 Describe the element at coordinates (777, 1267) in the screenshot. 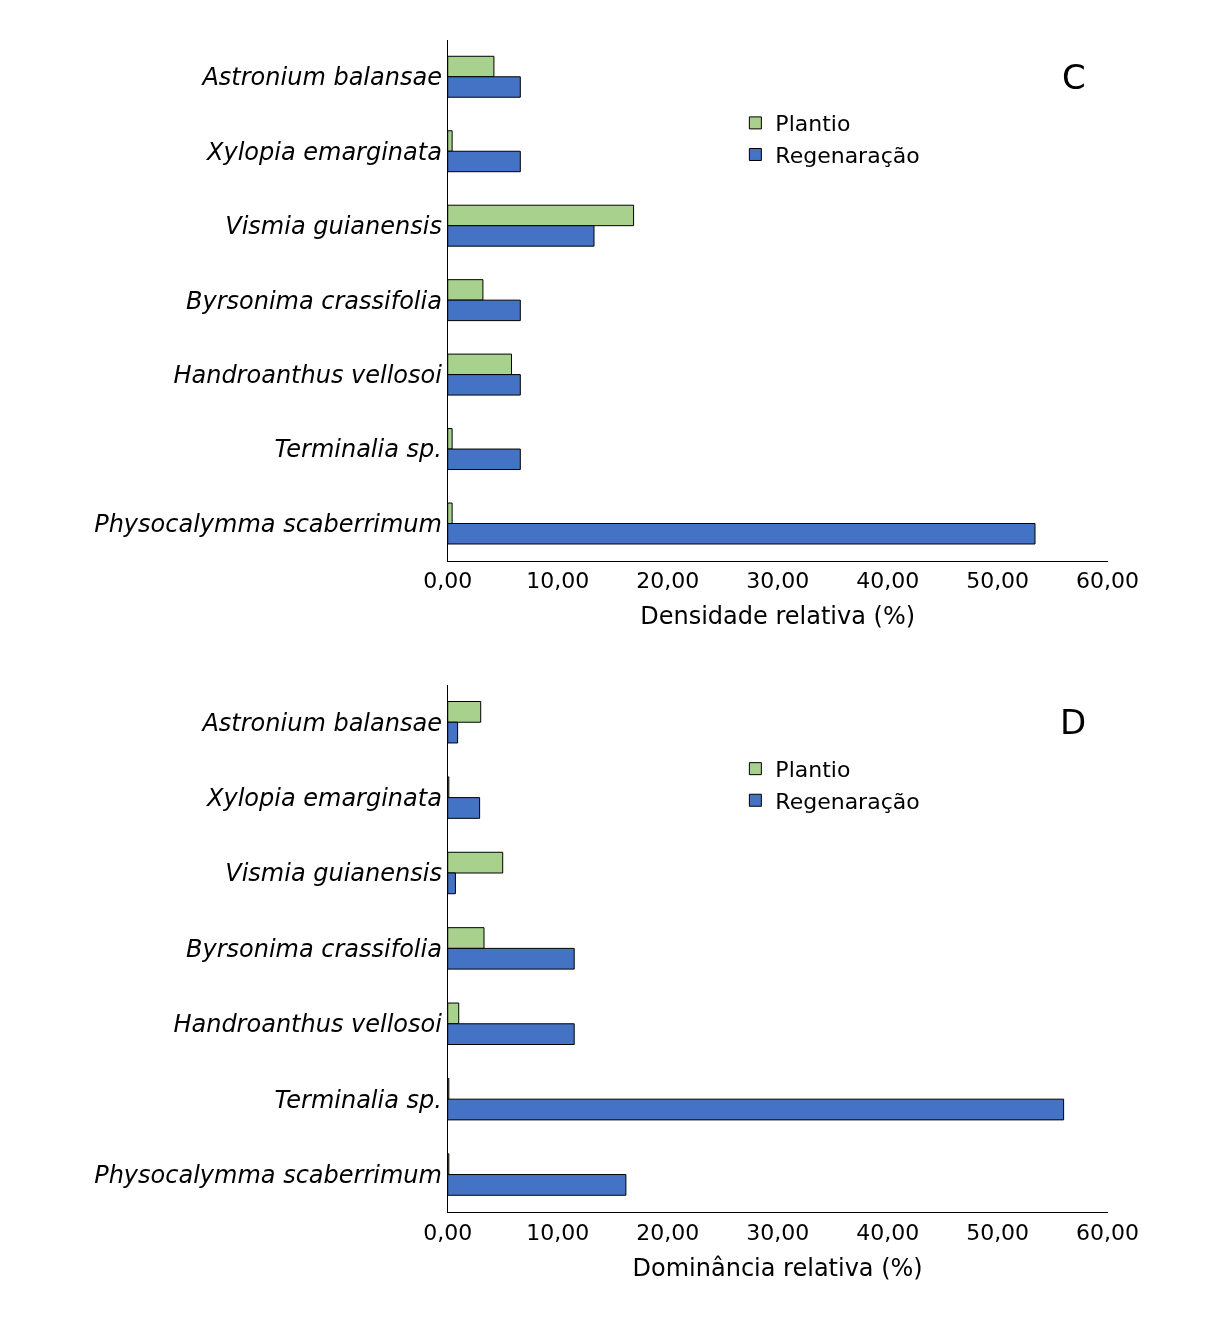

I see `x-axis-title: Dominância relativa (%)` at that location.